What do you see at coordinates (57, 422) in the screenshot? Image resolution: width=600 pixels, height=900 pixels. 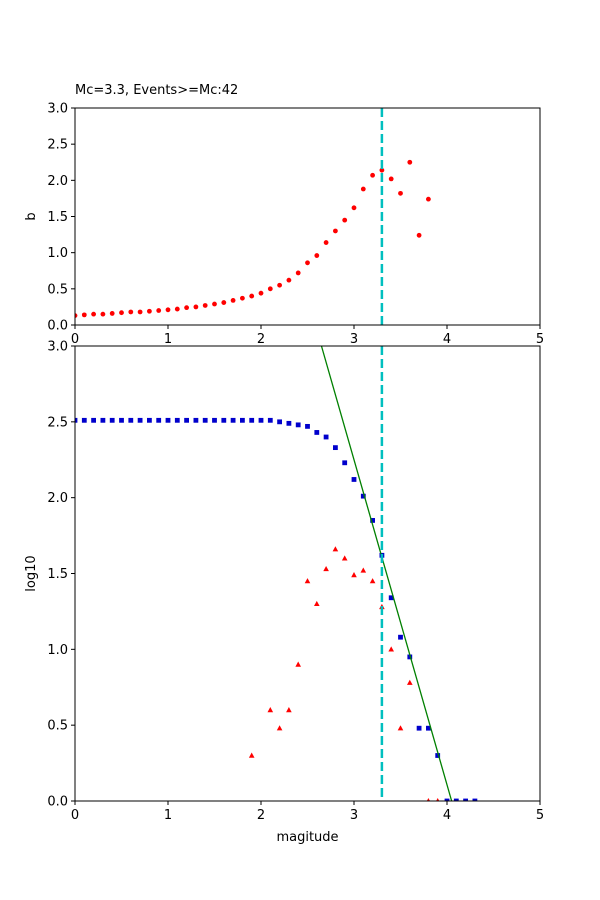 I see `y-tick-label: 2.5` at bounding box center [57, 422].